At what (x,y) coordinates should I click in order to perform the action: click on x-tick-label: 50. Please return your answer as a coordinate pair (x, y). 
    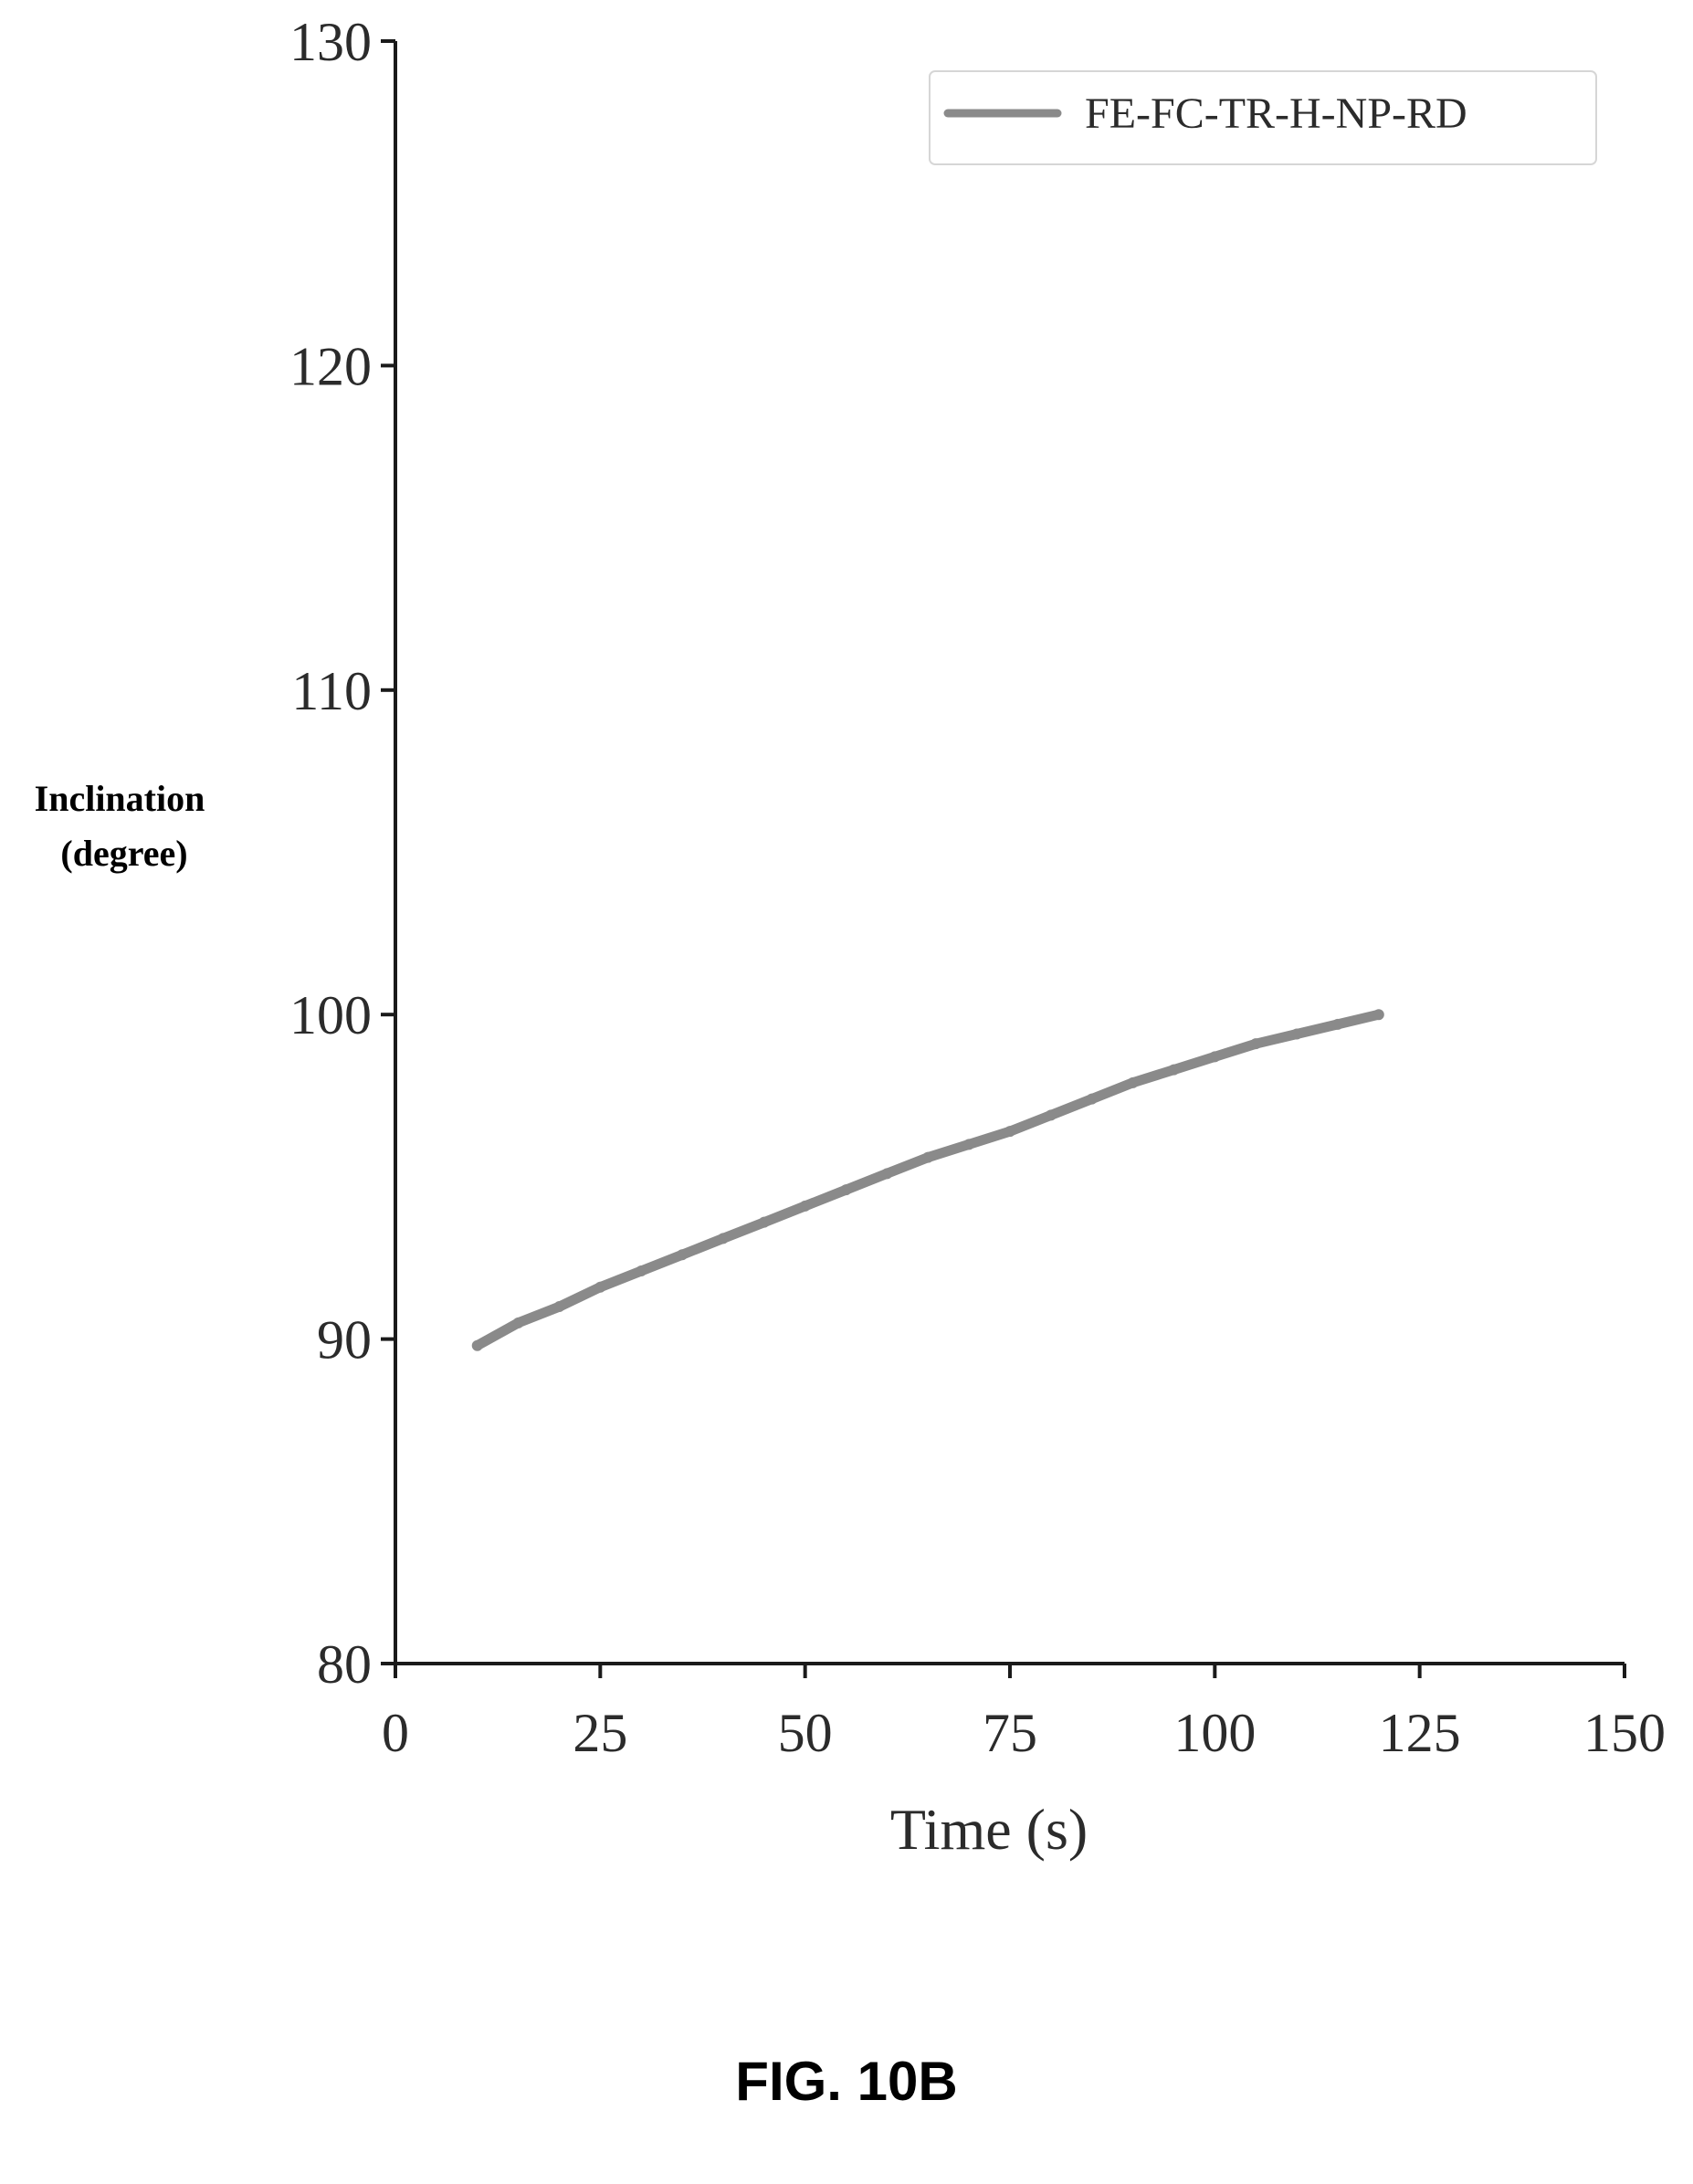
    Looking at the image, I should click on (805, 1733).